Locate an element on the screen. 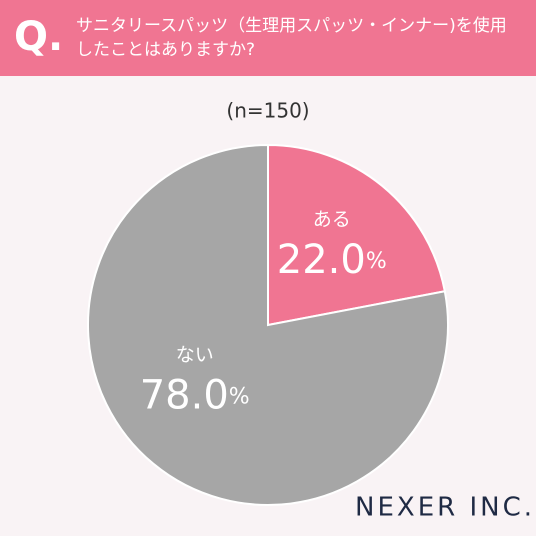 This screenshot has width=536, height=536. header: Q. サニタリースパッツ（生理用スパッツ・インナー)を使用したことはありますか? is located at coordinates (268, 38).